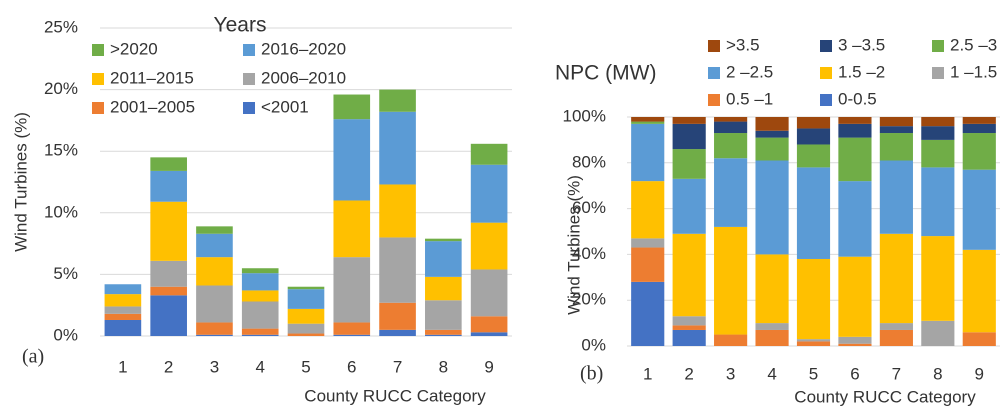 This screenshot has width=1006, height=407. What do you see at coordinates (589, 161) in the screenshot?
I see `y-tick-label: 80%` at bounding box center [589, 161].